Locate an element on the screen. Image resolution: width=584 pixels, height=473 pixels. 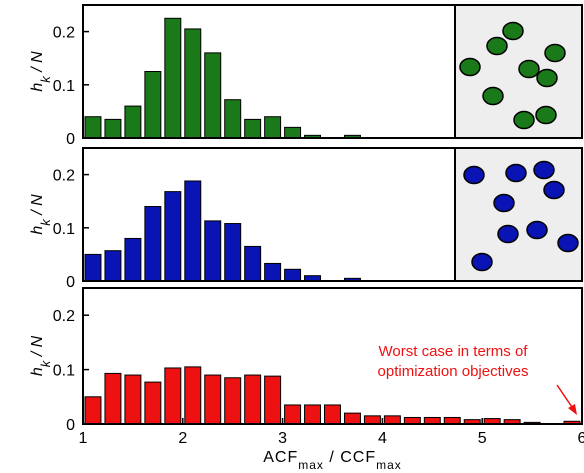
x-tick-label: 6 is located at coordinates (581, 438).